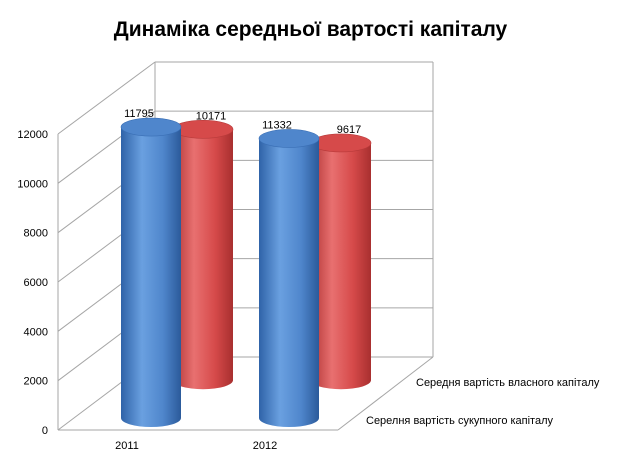 The height and width of the screenshot is (463, 621). I want to click on x-tick-label: 2011, so click(127, 446).